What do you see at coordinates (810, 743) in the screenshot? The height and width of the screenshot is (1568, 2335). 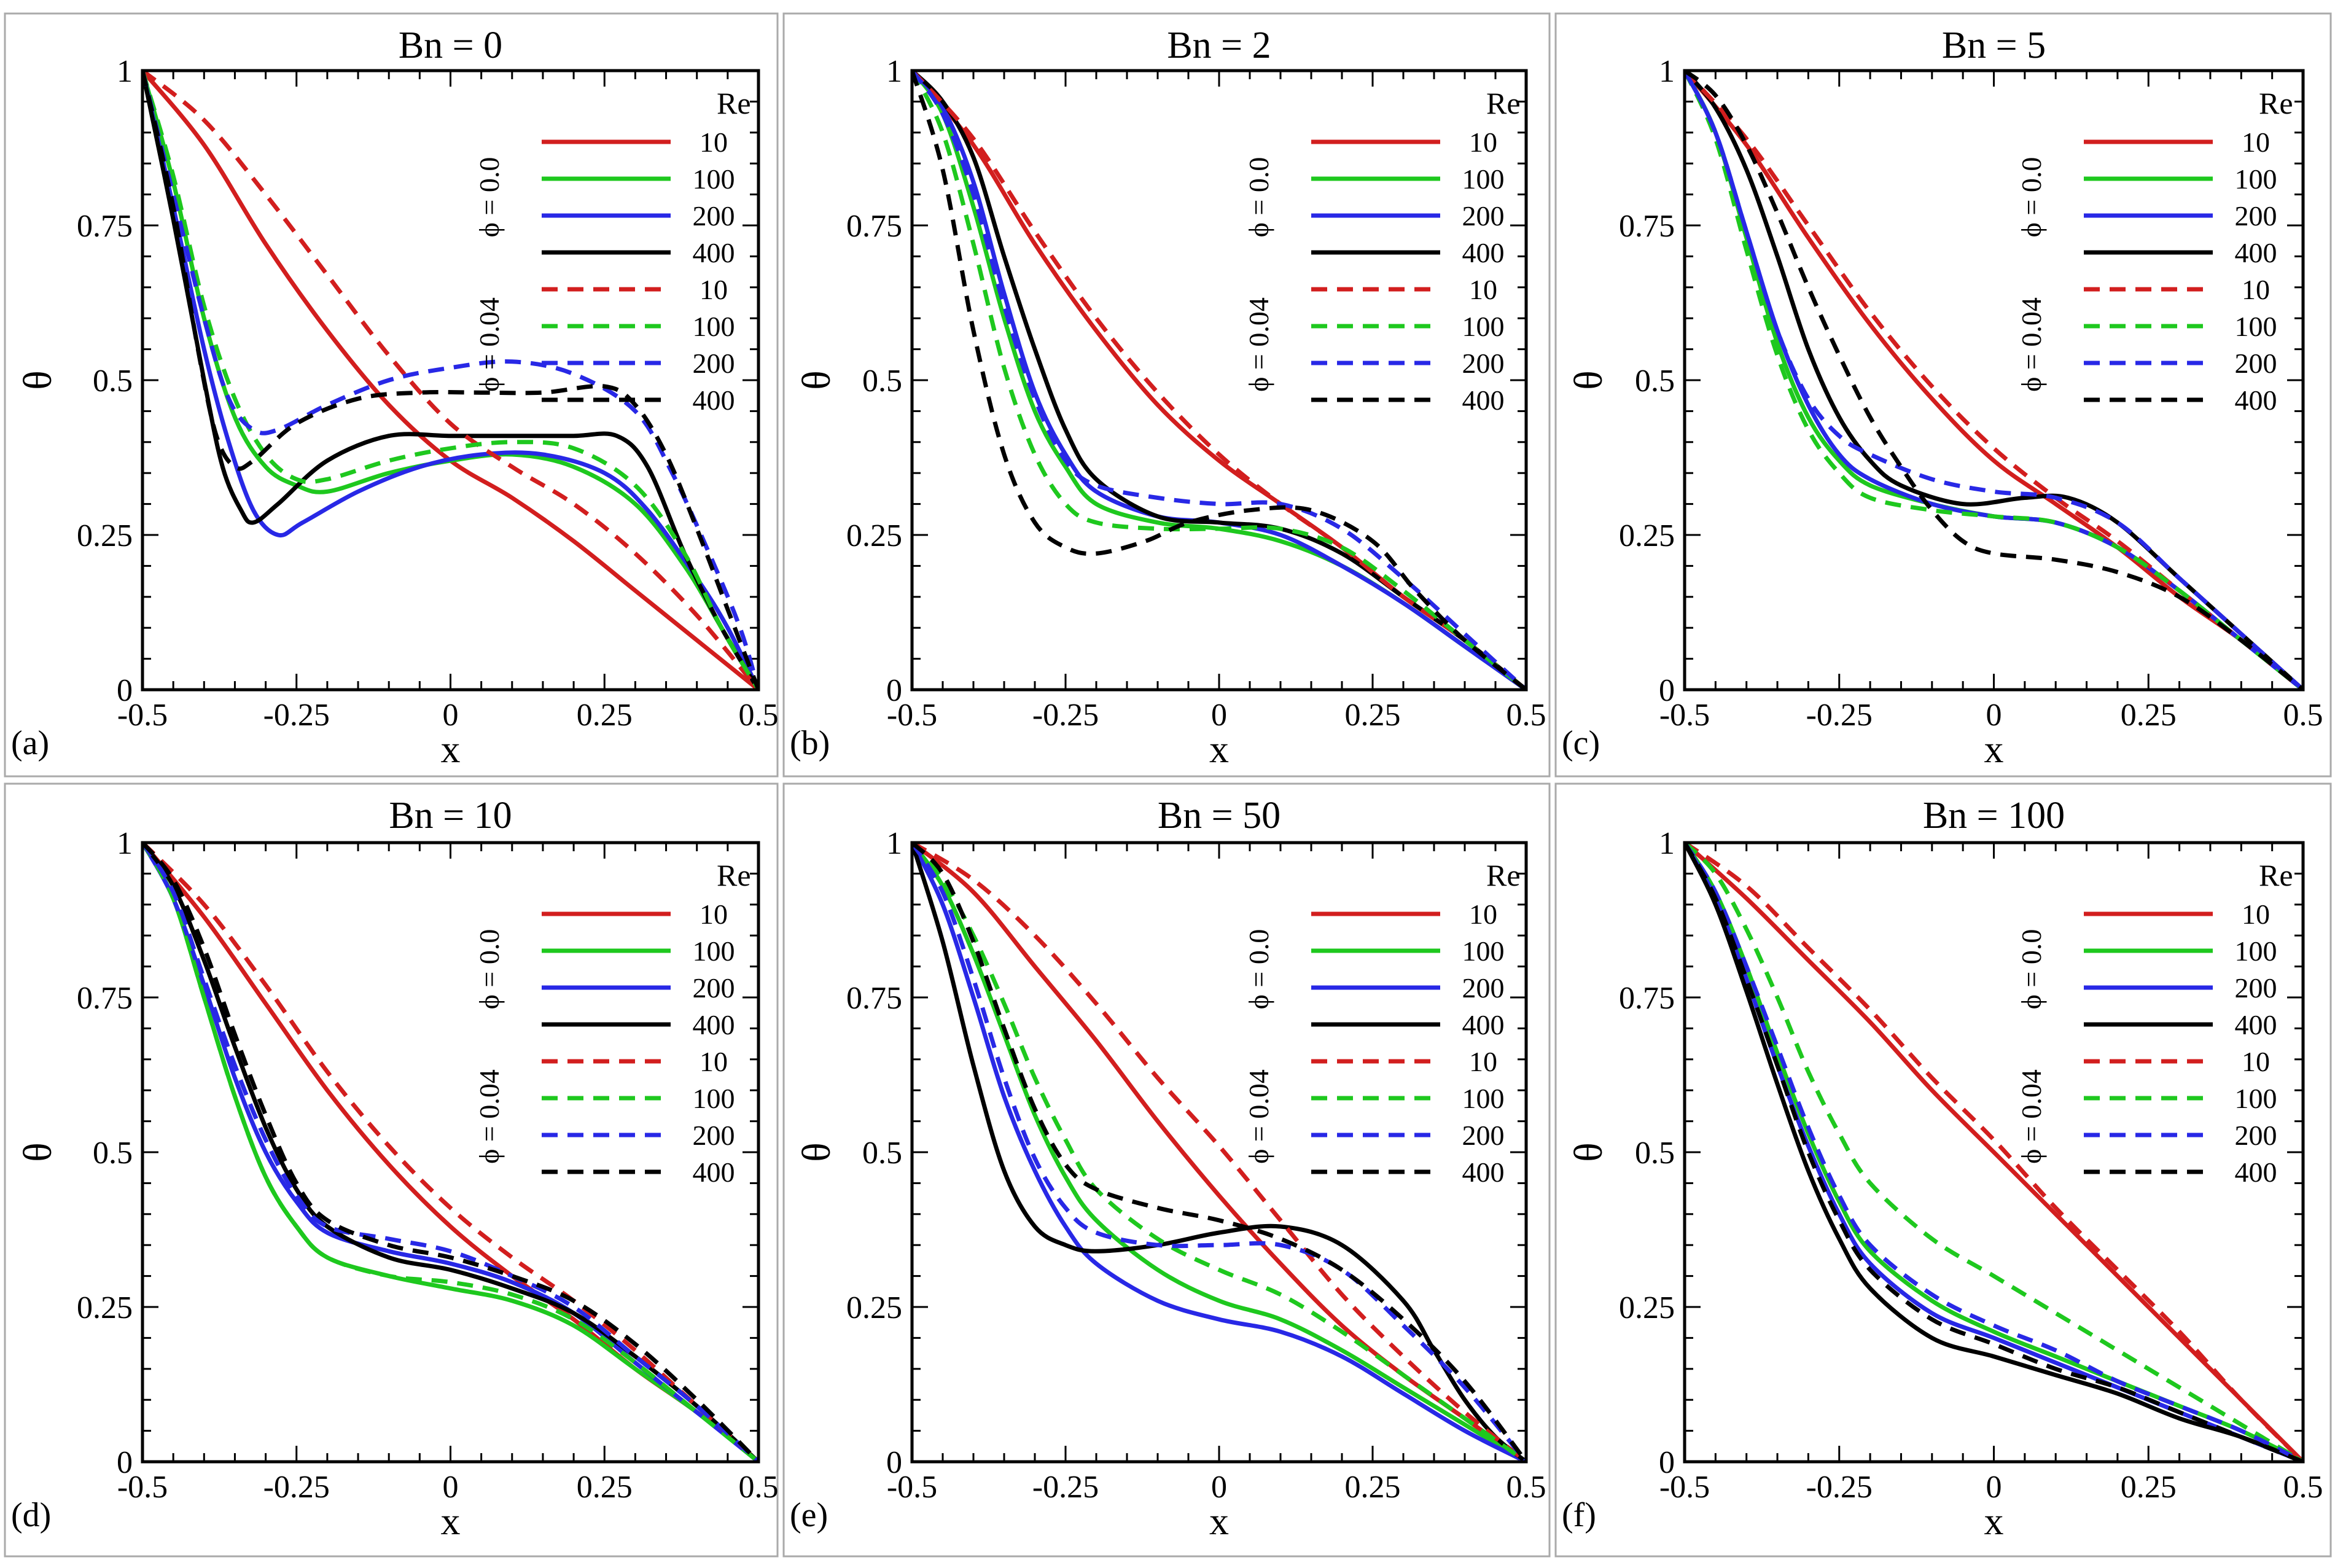 I see `panel-label: (b)` at bounding box center [810, 743].